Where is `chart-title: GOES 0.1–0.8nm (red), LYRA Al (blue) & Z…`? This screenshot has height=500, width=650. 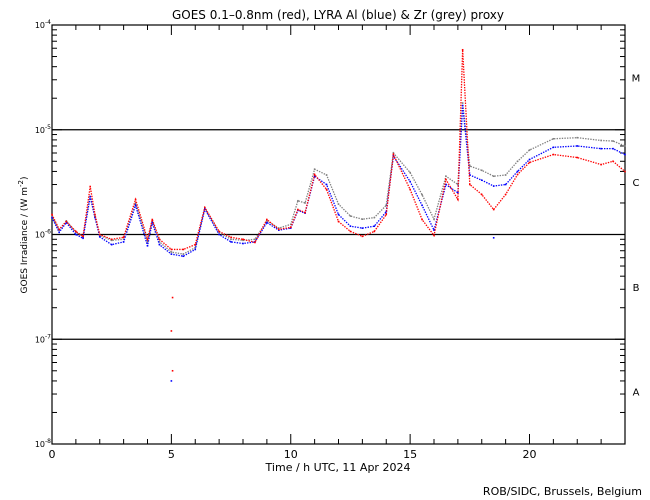 chart-title: GOES 0.1–0.8nm (red), LYRA Al (blue) & Z… is located at coordinates (338, 15).